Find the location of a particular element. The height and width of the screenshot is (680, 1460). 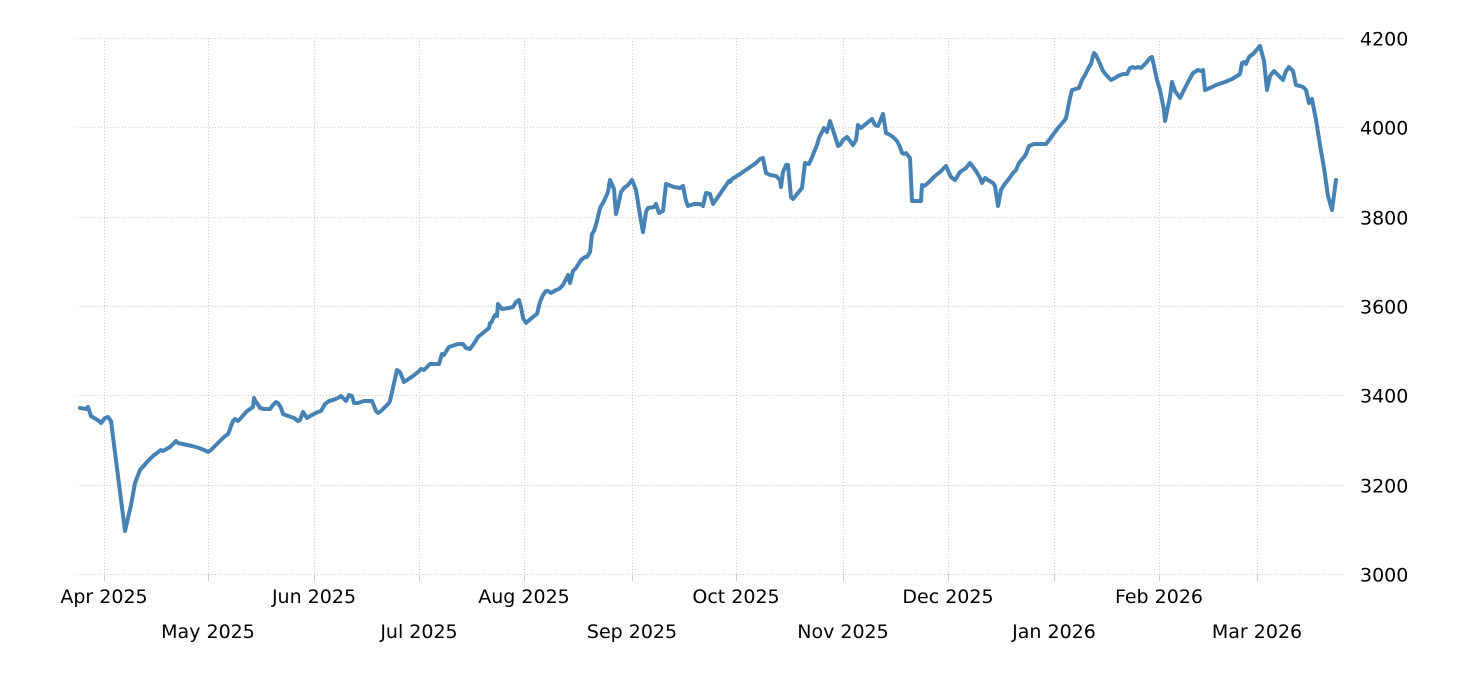

x-tick-label: Mar 2026 is located at coordinates (1257, 632).